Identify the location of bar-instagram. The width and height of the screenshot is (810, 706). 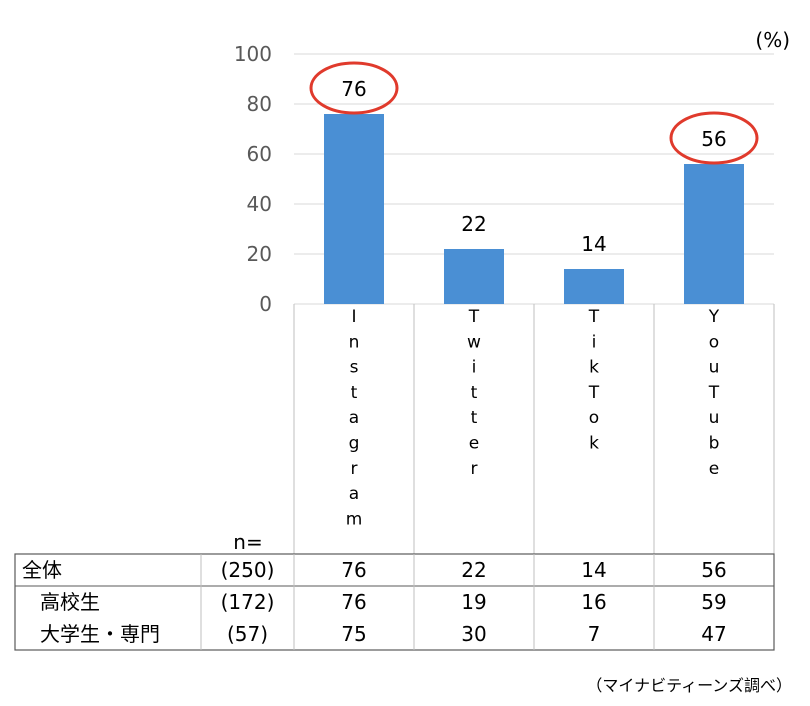
(354, 209).